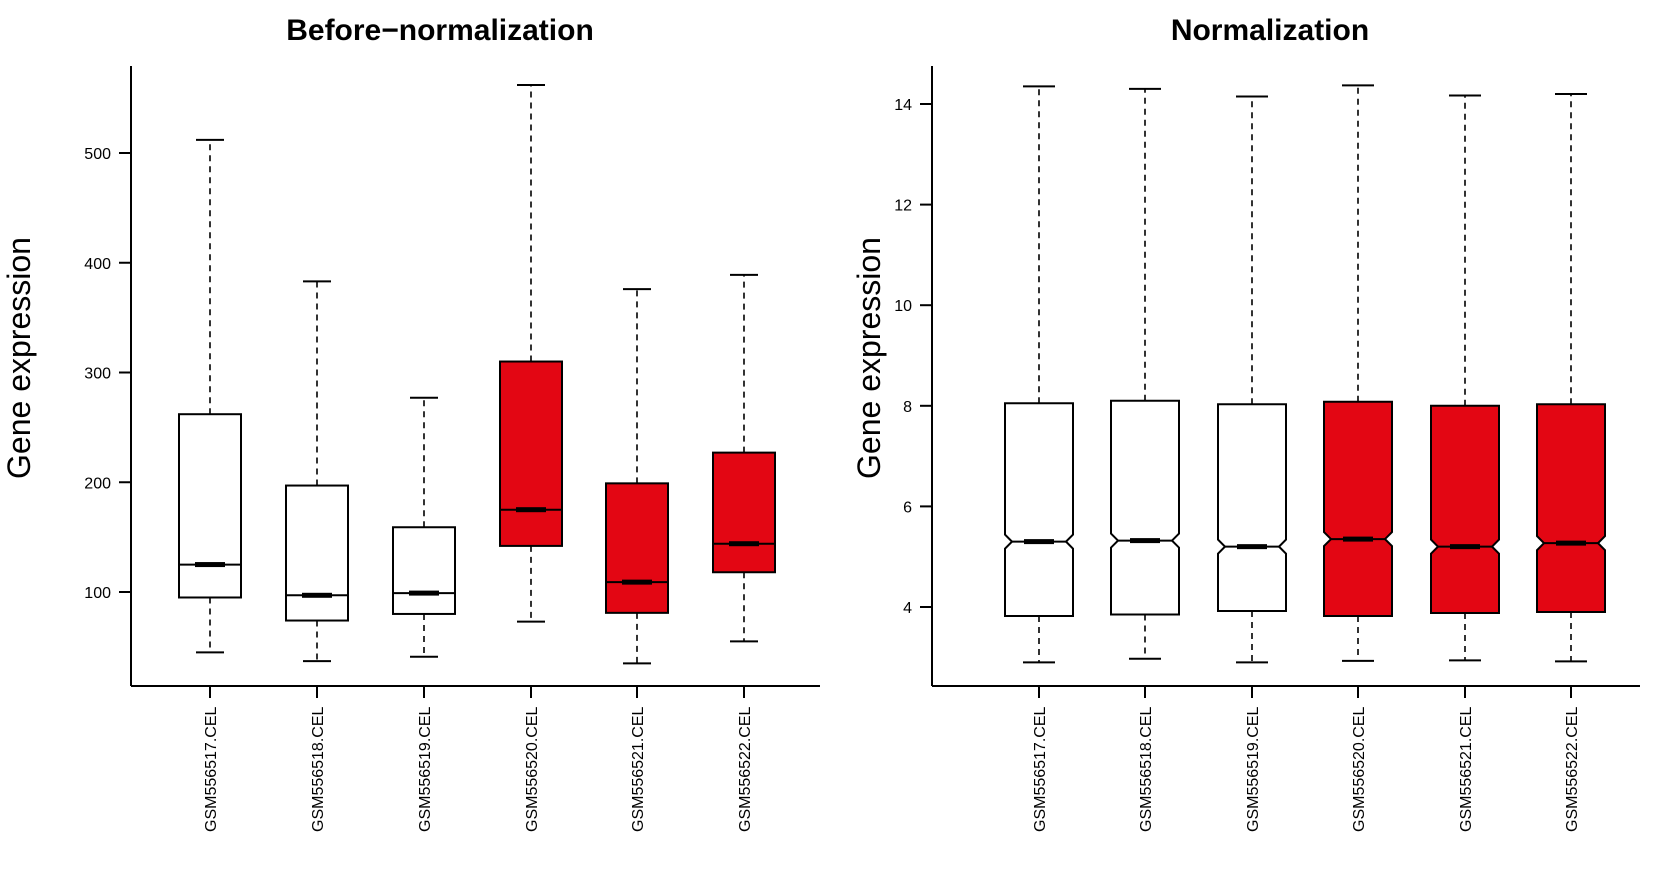  I want to click on y-tick-label: 6, so click(907, 507).